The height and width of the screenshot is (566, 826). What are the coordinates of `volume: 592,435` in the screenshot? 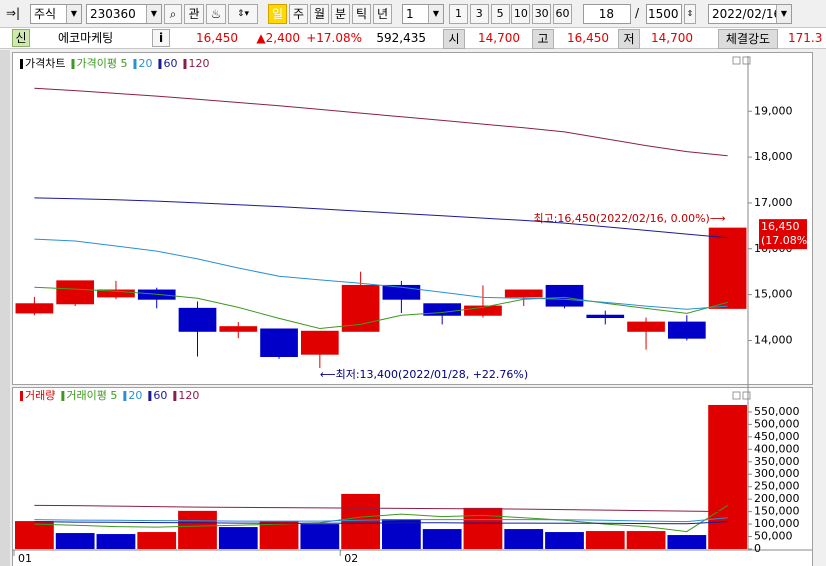 It's located at (401, 38).